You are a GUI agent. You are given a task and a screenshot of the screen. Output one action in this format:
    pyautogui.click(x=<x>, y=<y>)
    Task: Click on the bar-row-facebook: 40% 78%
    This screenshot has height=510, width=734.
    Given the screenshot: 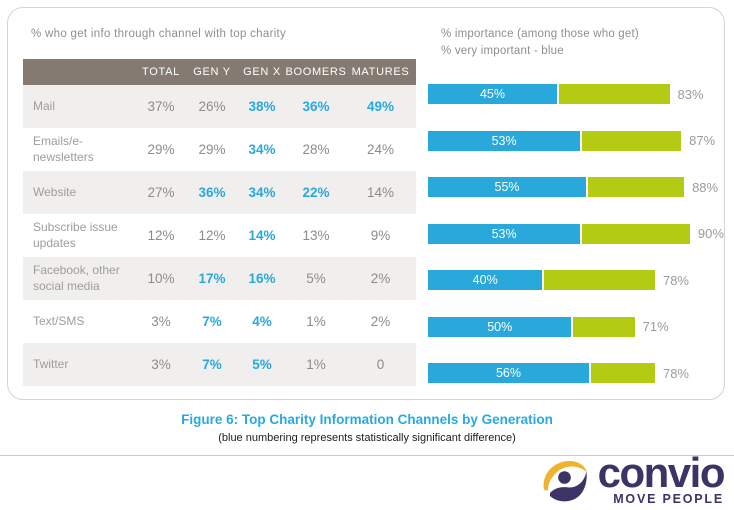 What is the action you would take?
    pyautogui.click(x=573, y=280)
    